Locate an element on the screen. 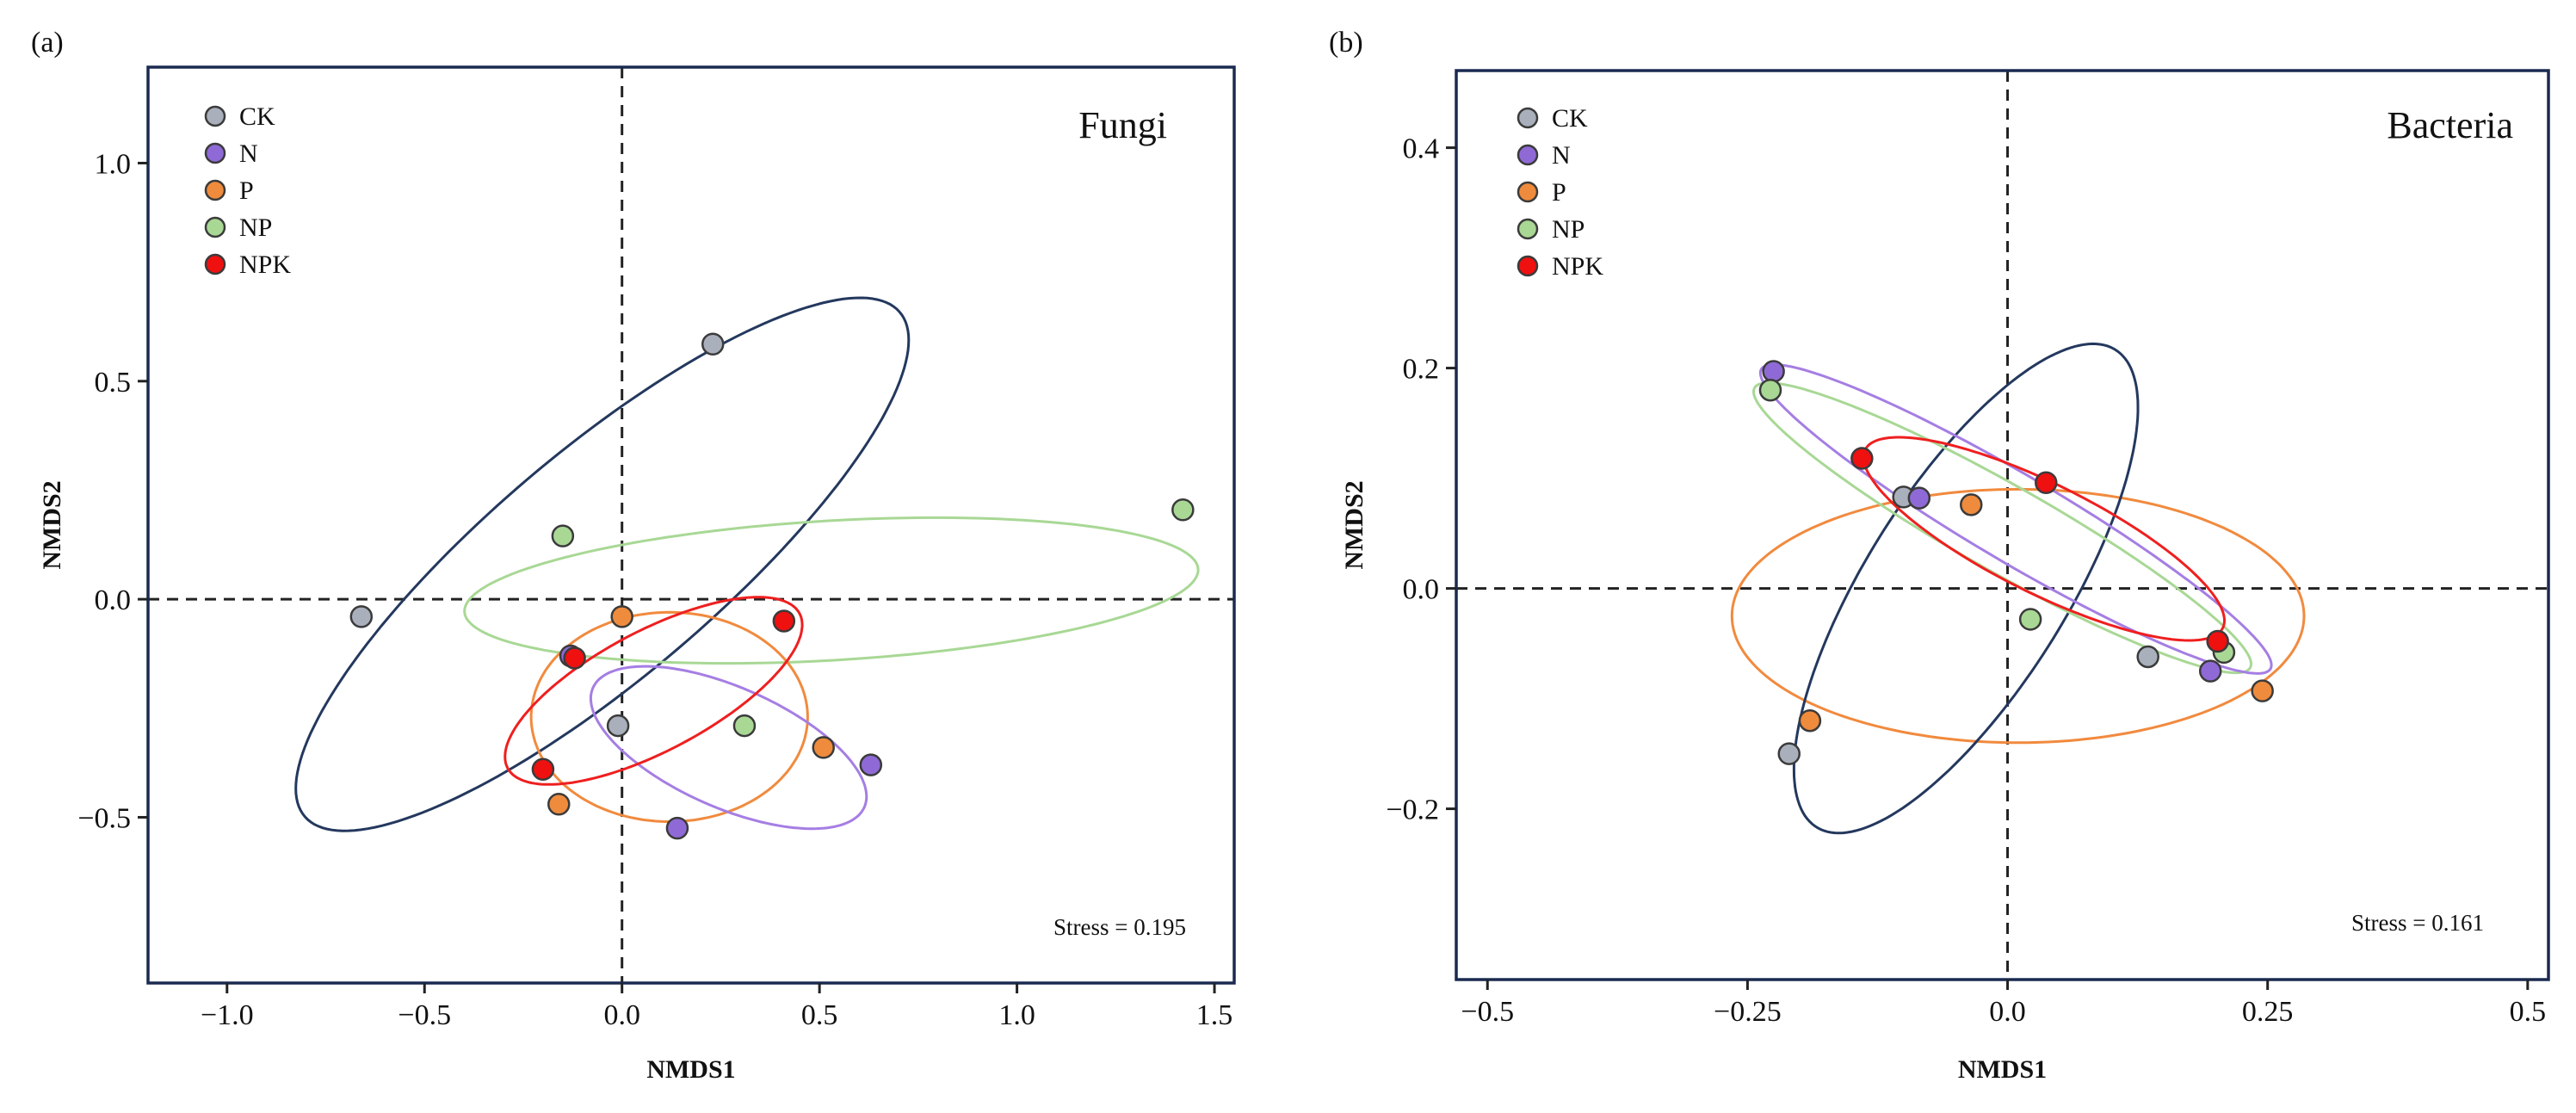  y-tick-label: 0.2 is located at coordinates (1421, 370).